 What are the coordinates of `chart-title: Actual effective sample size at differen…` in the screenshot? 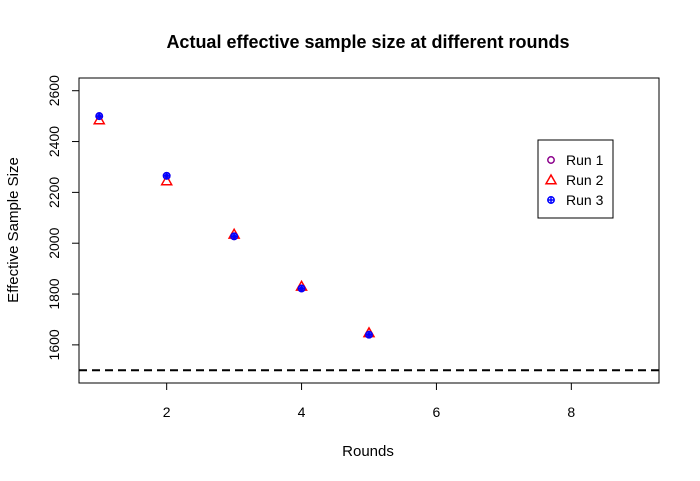 It's located at (367, 42).